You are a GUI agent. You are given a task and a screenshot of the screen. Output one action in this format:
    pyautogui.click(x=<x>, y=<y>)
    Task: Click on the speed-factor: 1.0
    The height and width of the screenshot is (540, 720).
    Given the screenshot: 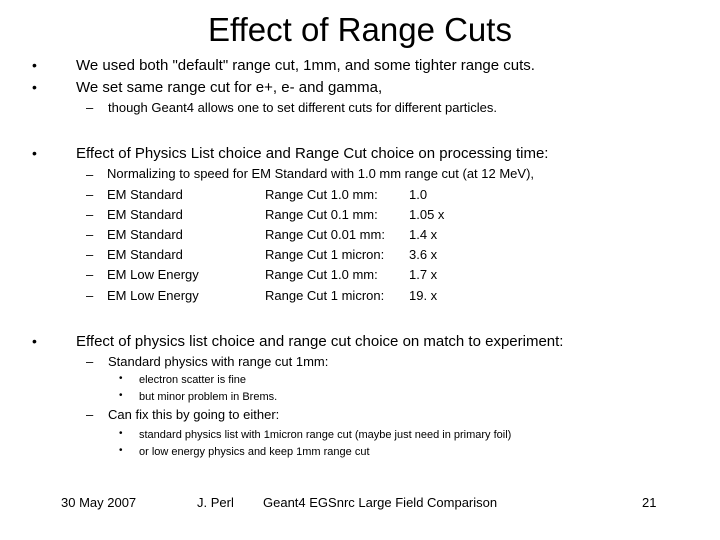 What is the action you would take?
    pyautogui.click(x=418, y=194)
    